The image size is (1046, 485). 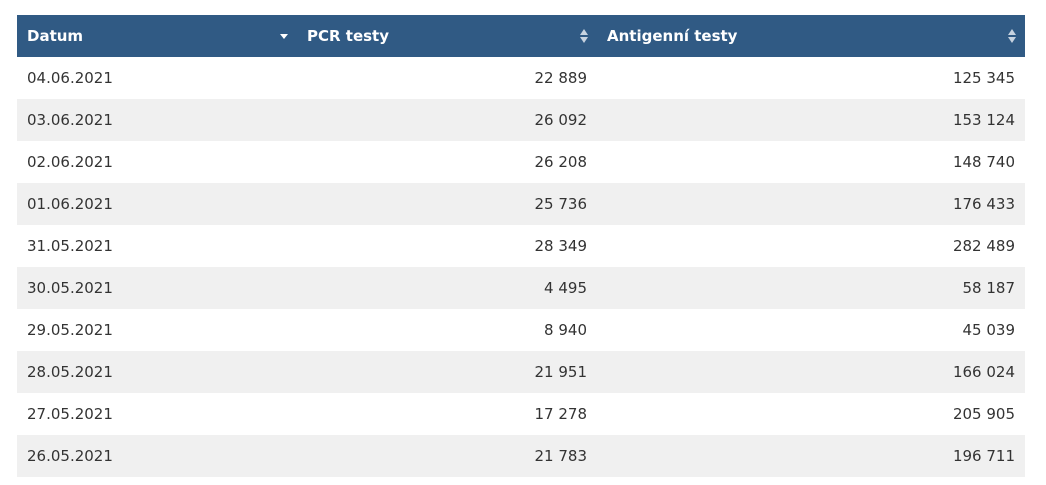 I want to click on table-row: 04.06.2021 22 889 125 345, so click(x=521, y=78).